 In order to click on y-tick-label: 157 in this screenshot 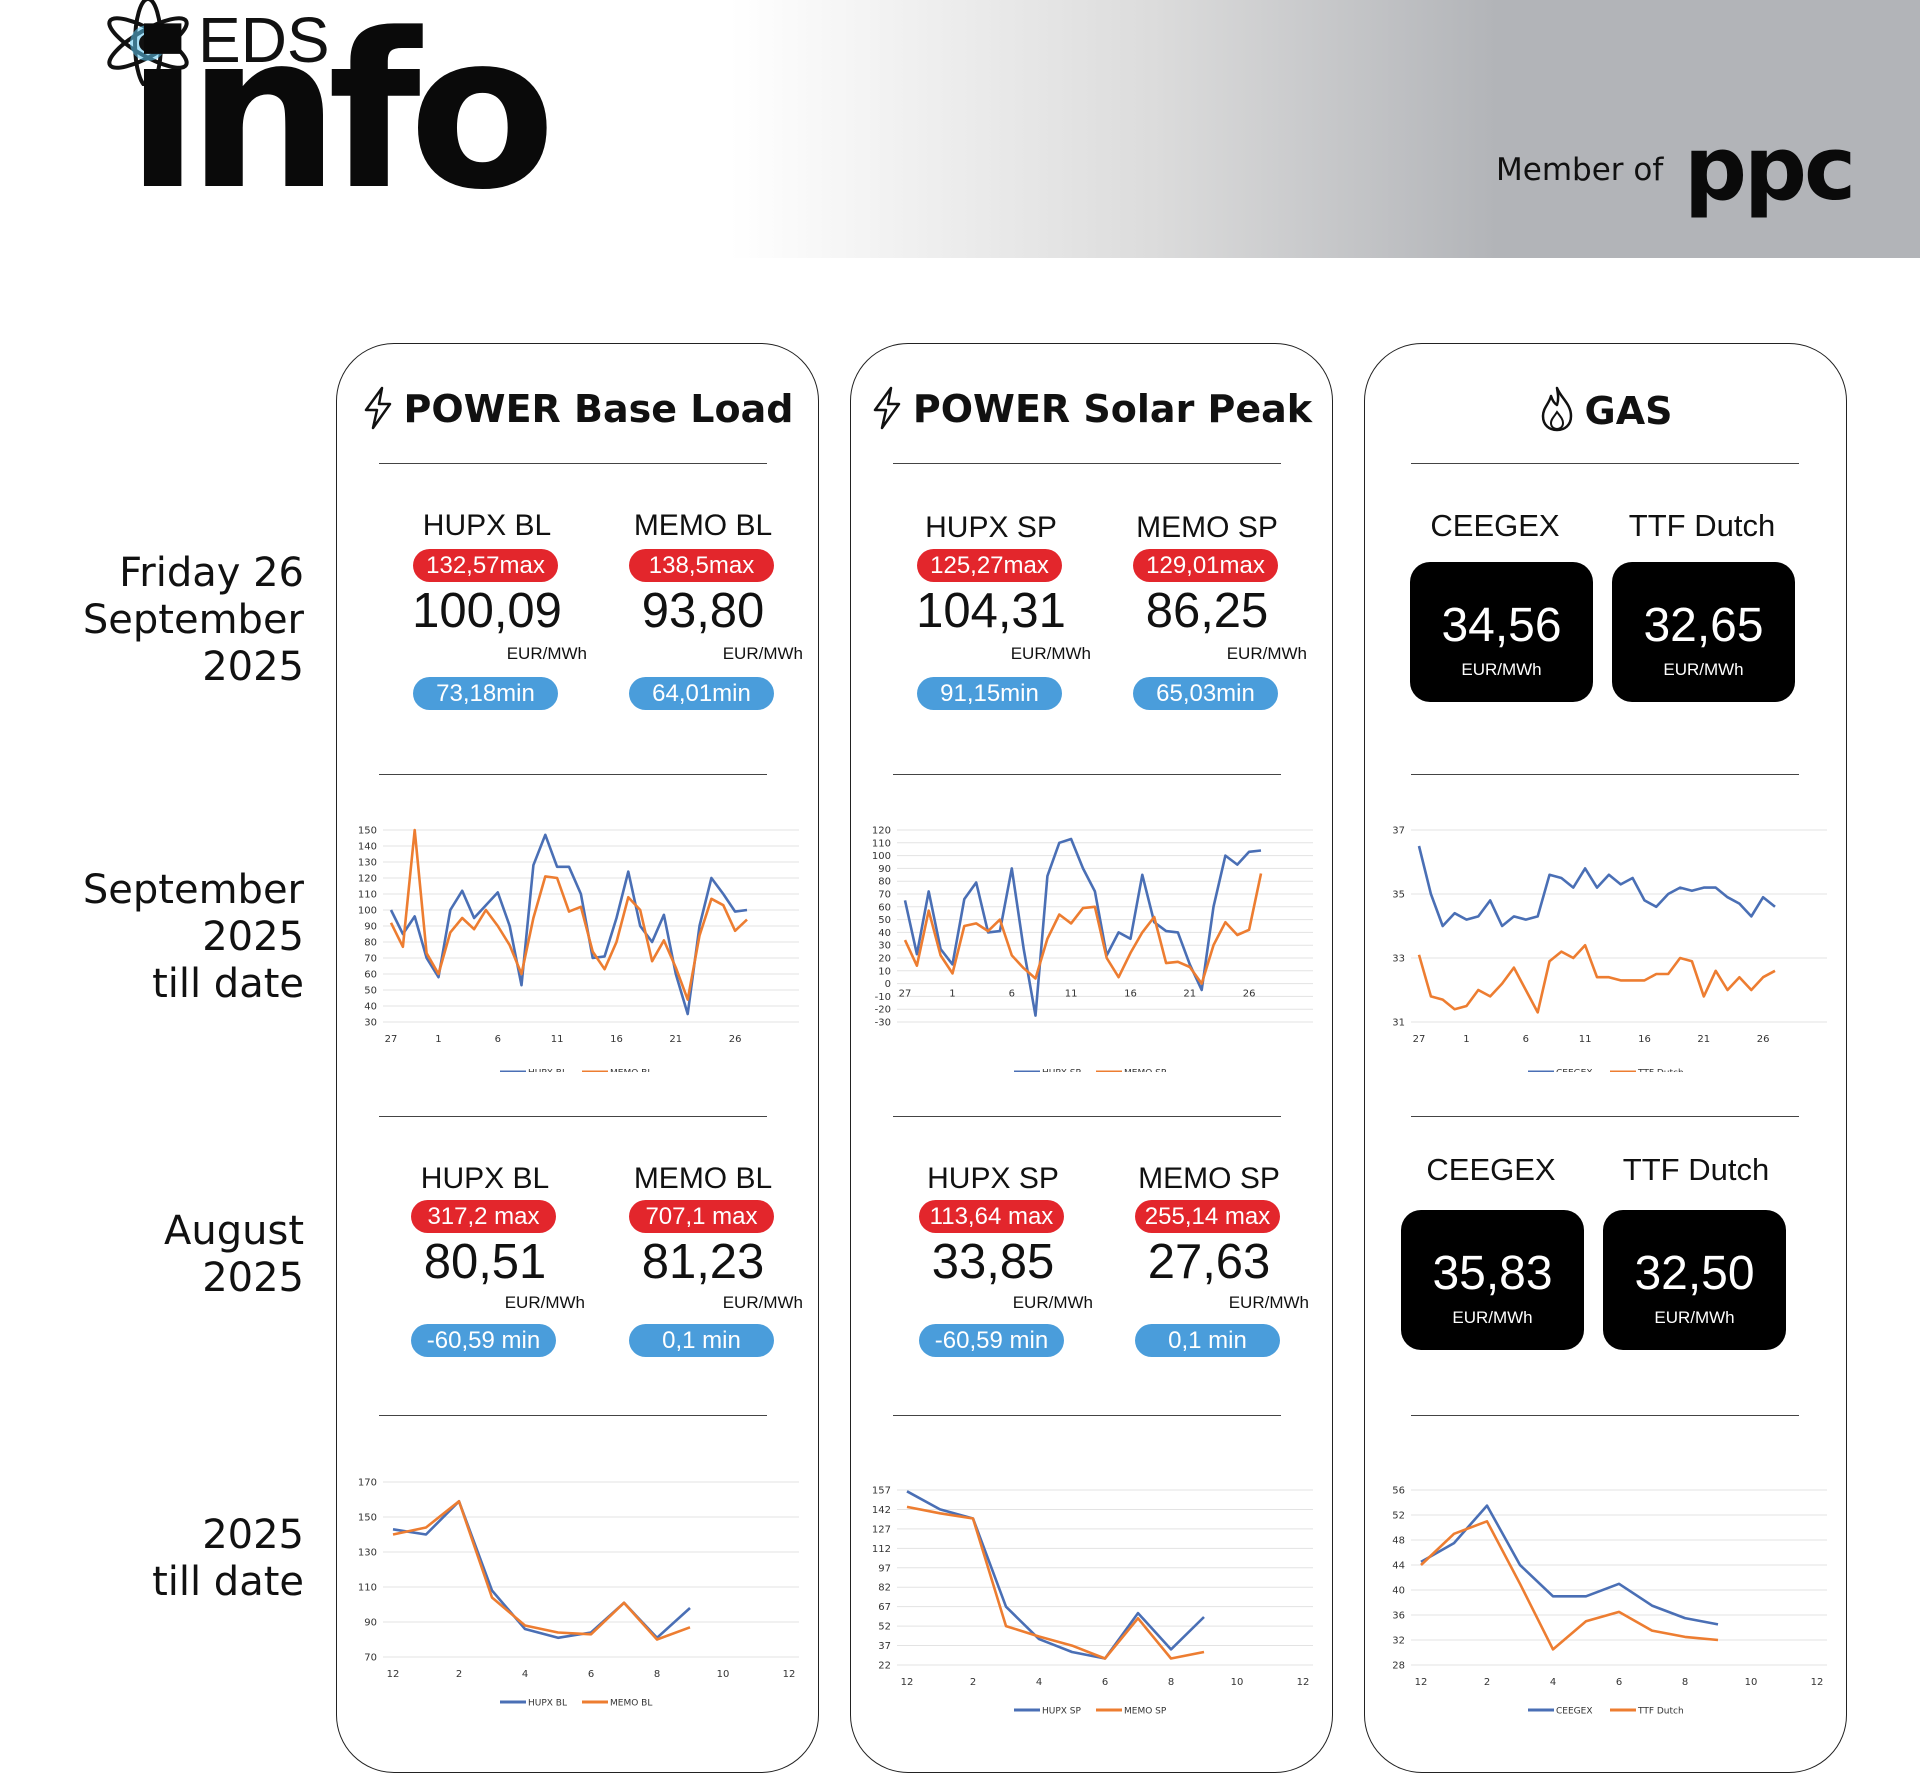, I will do `click(881, 1491)`.